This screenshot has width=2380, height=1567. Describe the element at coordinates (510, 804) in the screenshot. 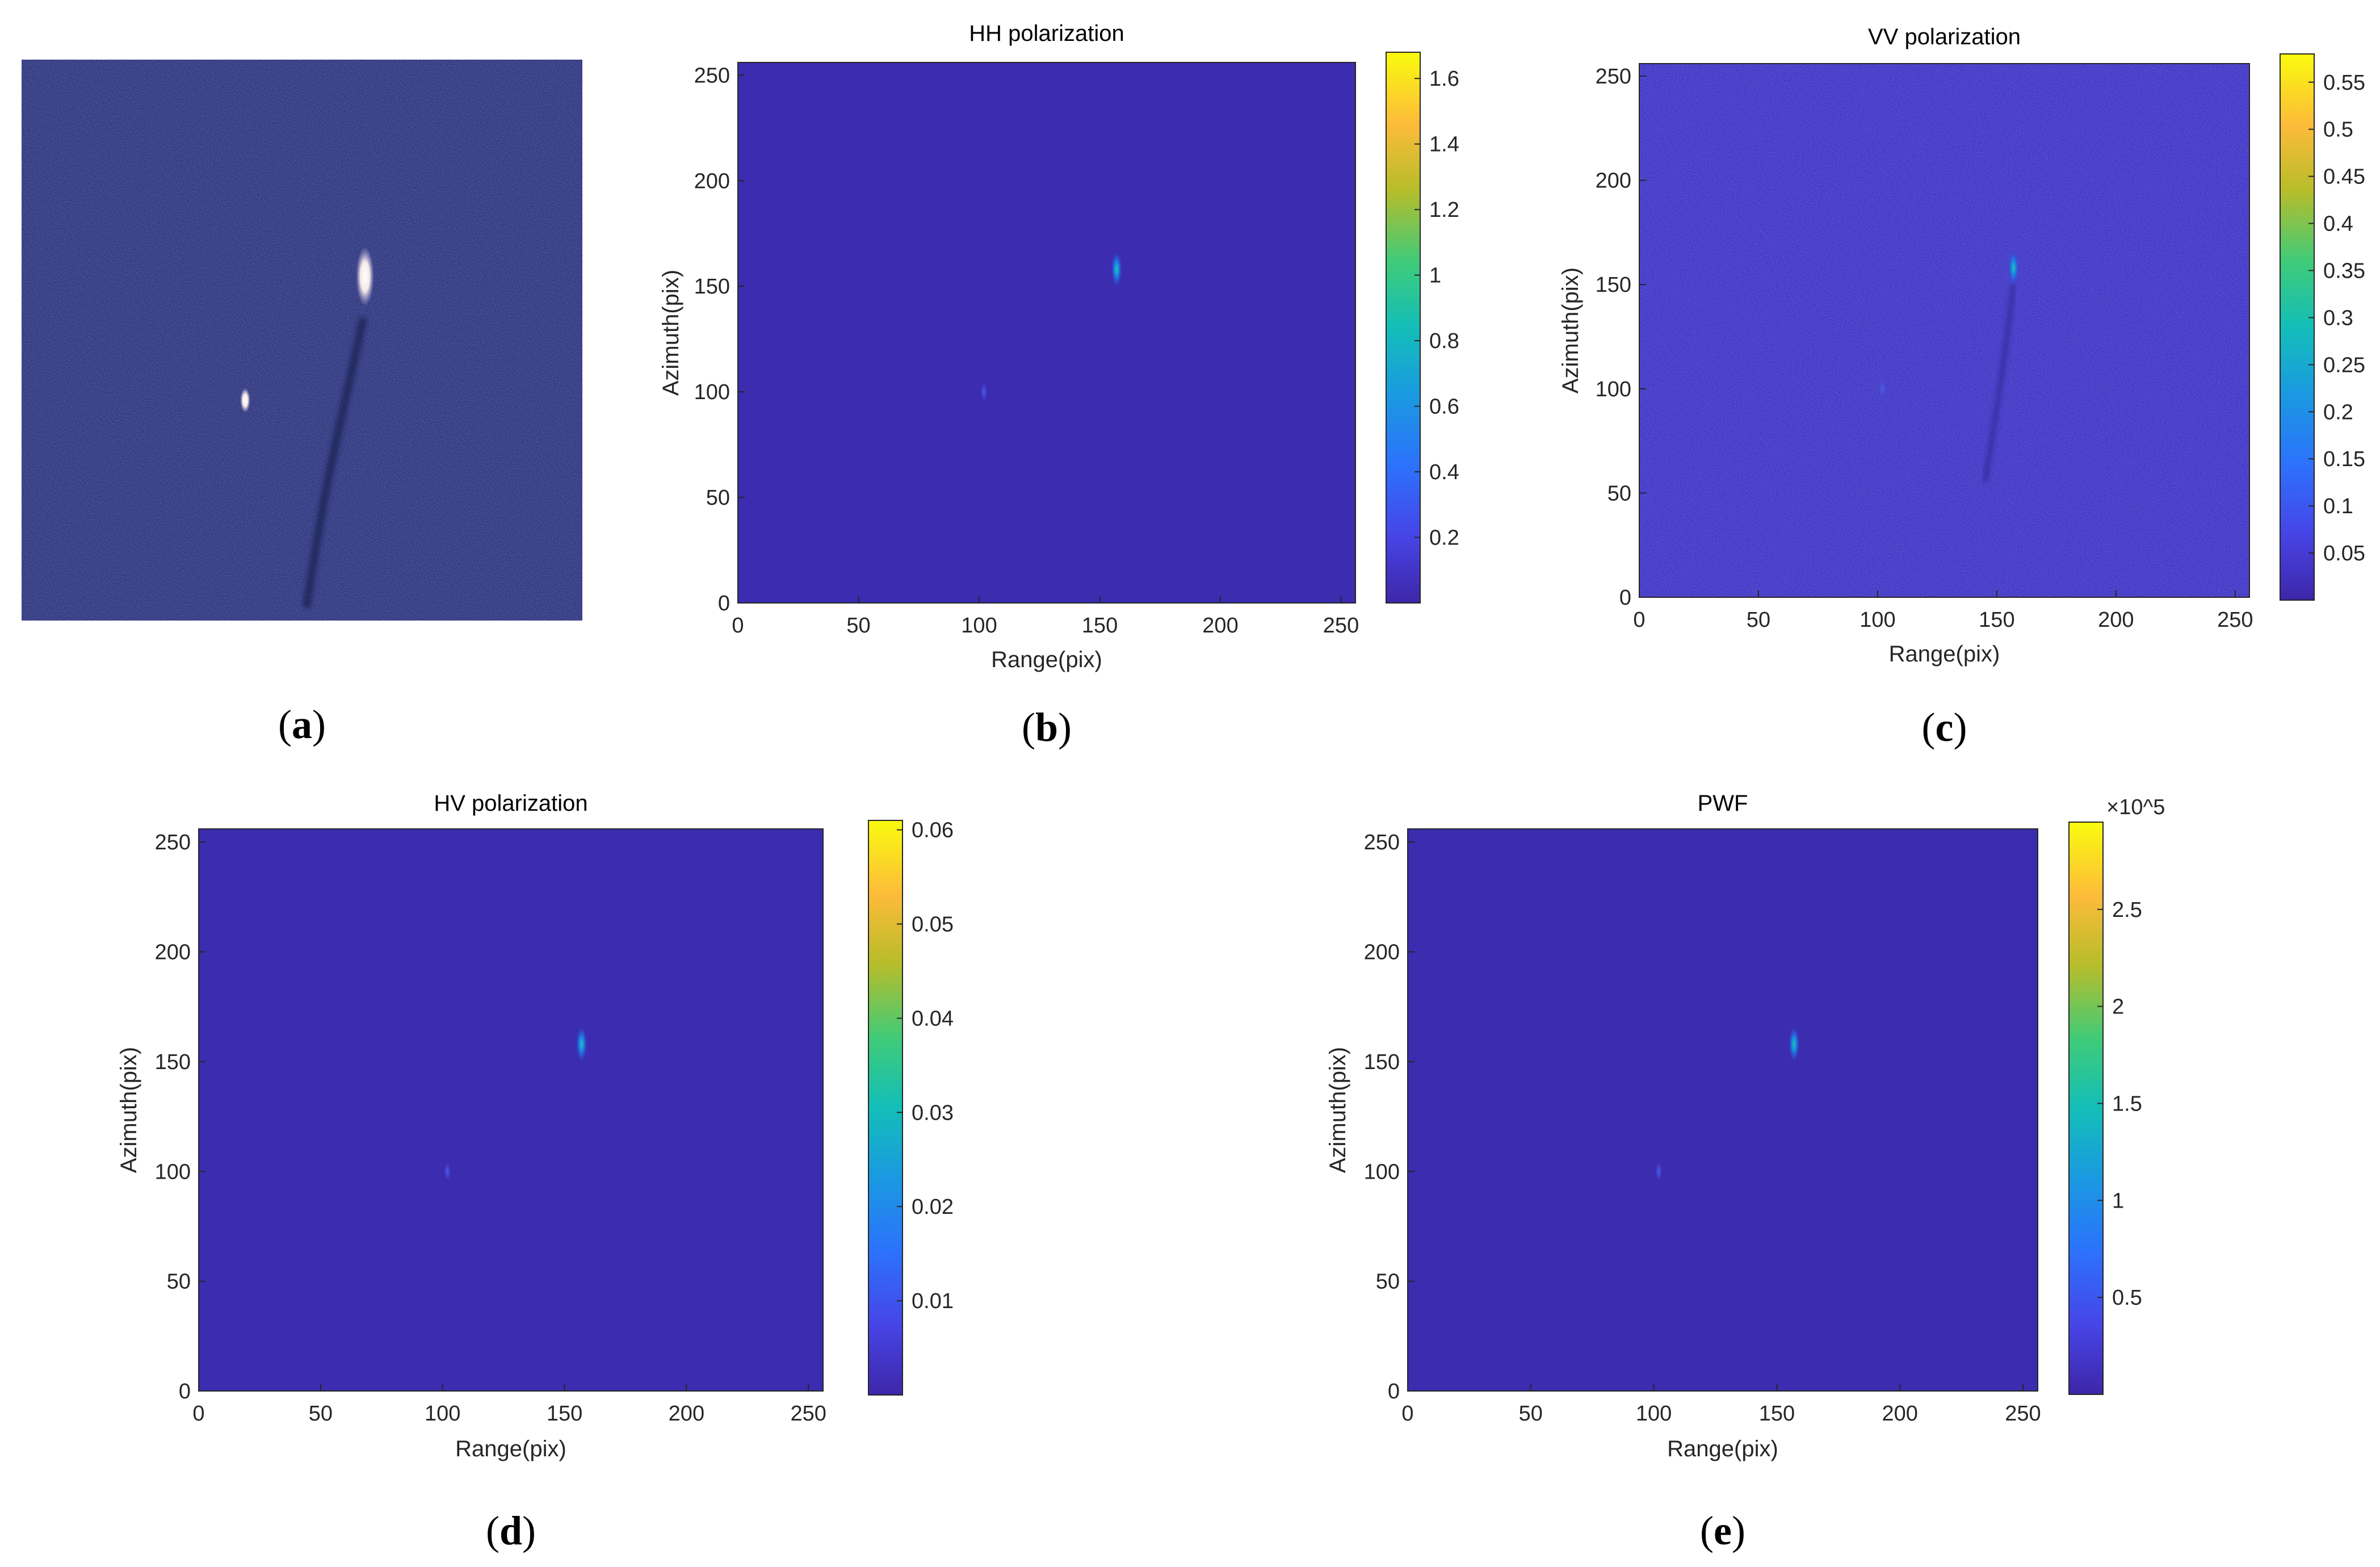

I see `chart-title-d: HV polarization` at that location.